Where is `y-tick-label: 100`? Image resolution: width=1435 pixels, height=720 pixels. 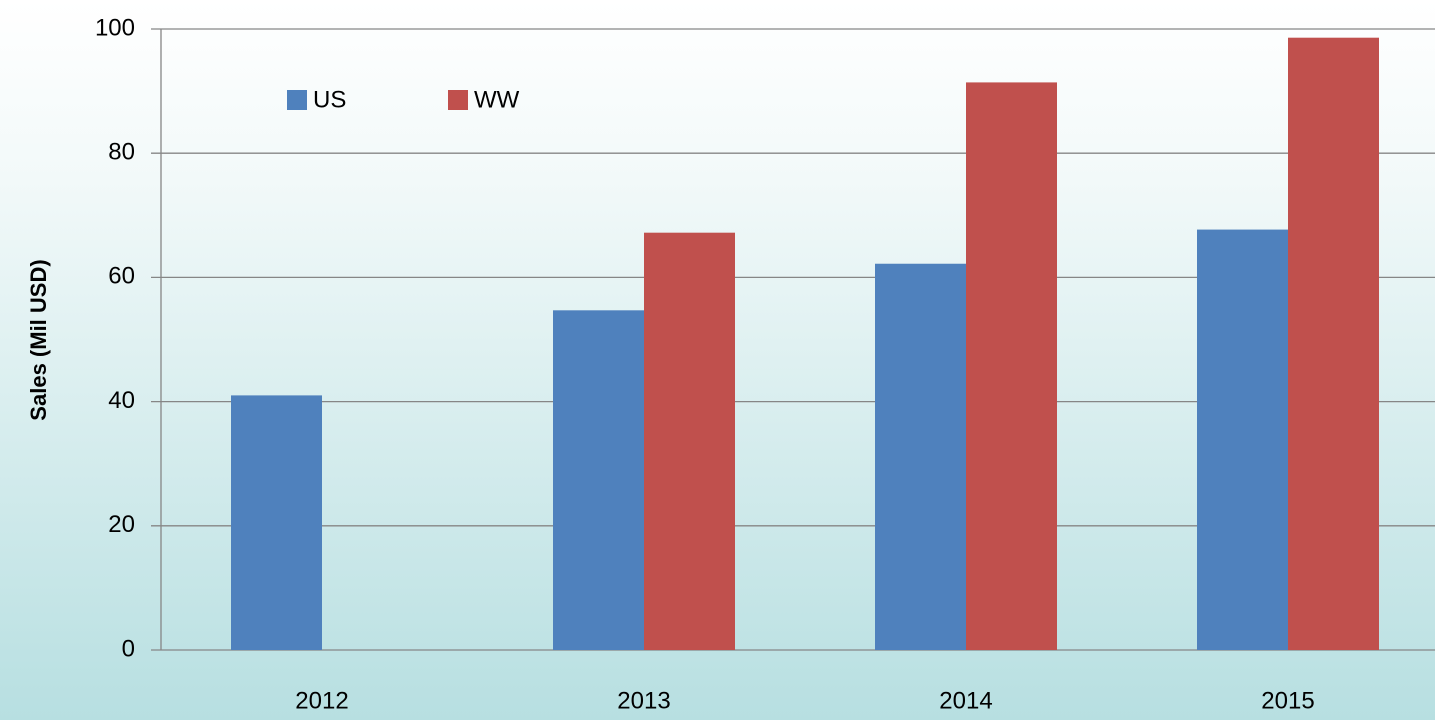 y-tick-label: 100 is located at coordinates (115, 27).